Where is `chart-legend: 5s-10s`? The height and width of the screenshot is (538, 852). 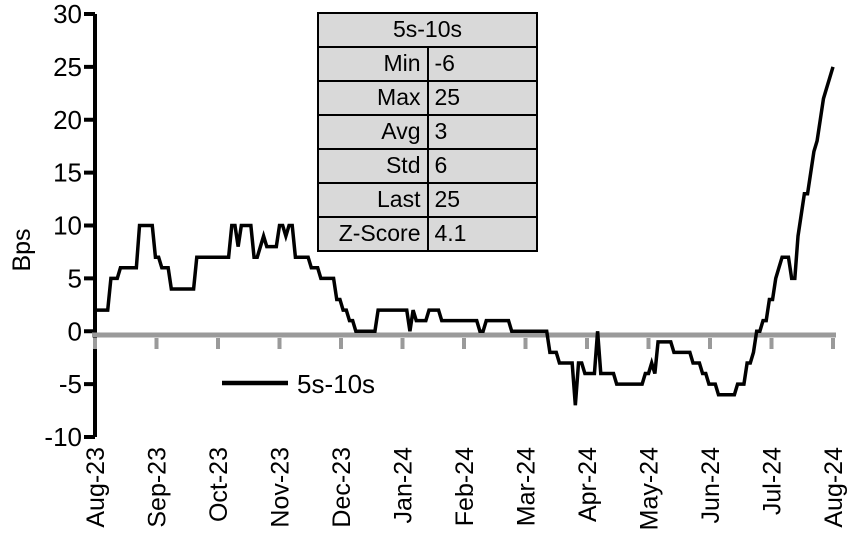
chart-legend: 5s-10s is located at coordinates (298, 384).